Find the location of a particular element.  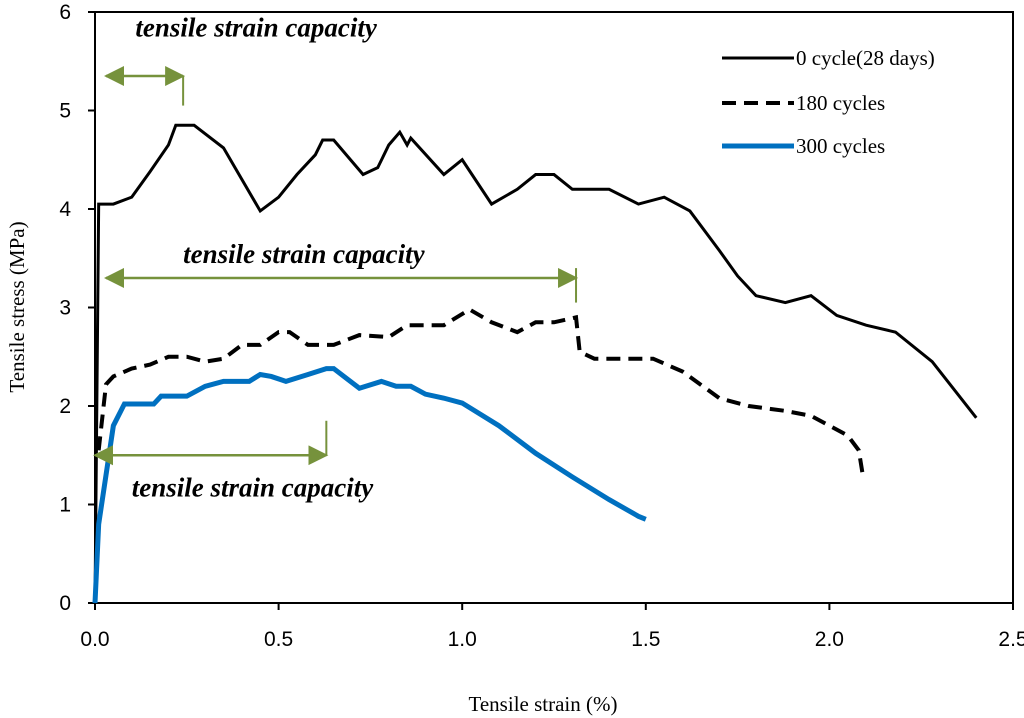

legend-label-0-cycle: 0 cycle(28 days) is located at coordinates (865, 58).